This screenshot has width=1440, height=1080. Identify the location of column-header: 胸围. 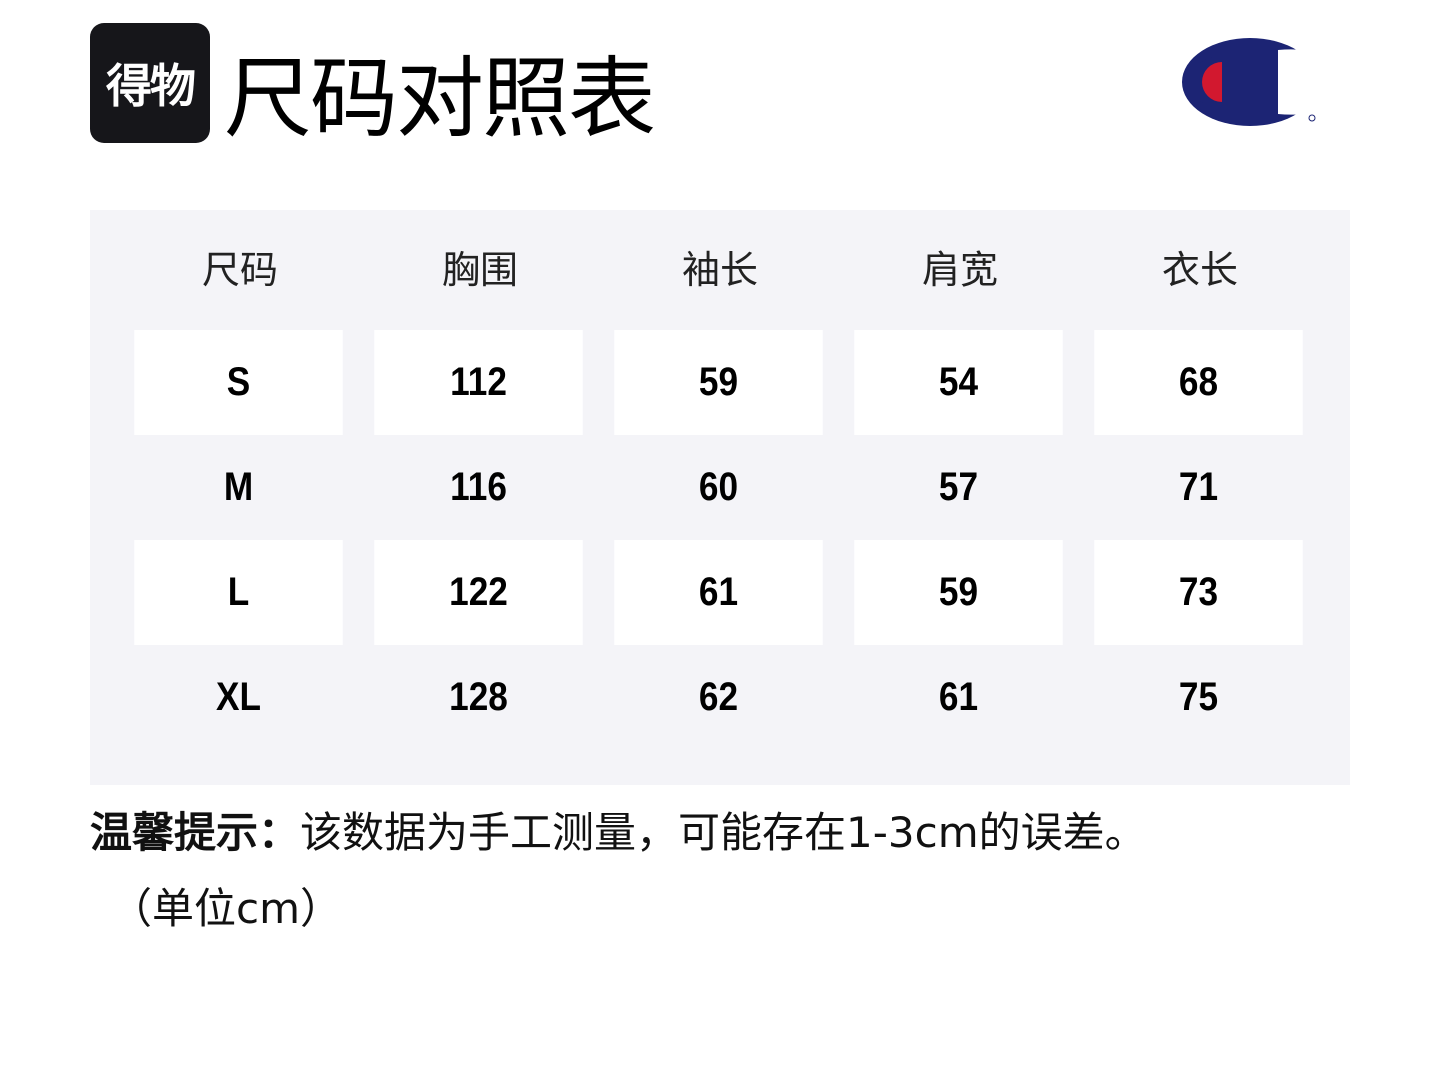
(479, 270).